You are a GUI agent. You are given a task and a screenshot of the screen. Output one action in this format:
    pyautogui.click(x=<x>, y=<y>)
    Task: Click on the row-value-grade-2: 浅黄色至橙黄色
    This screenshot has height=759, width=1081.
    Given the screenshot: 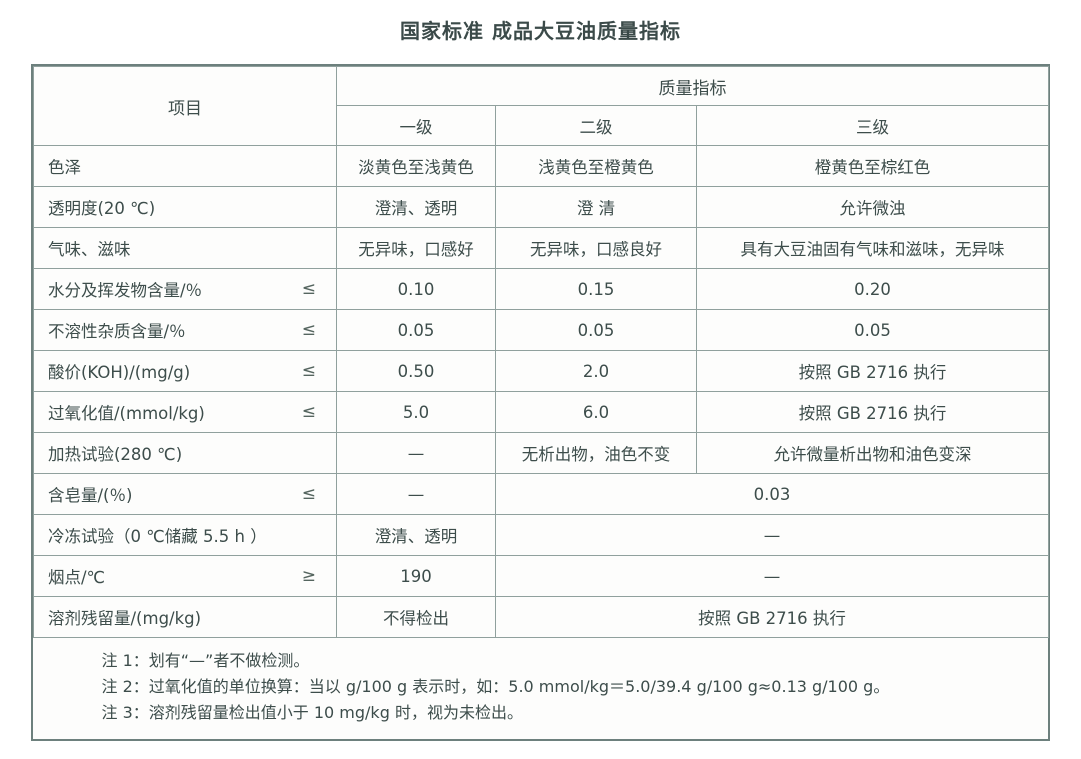 What is the action you would take?
    pyautogui.click(x=596, y=166)
    